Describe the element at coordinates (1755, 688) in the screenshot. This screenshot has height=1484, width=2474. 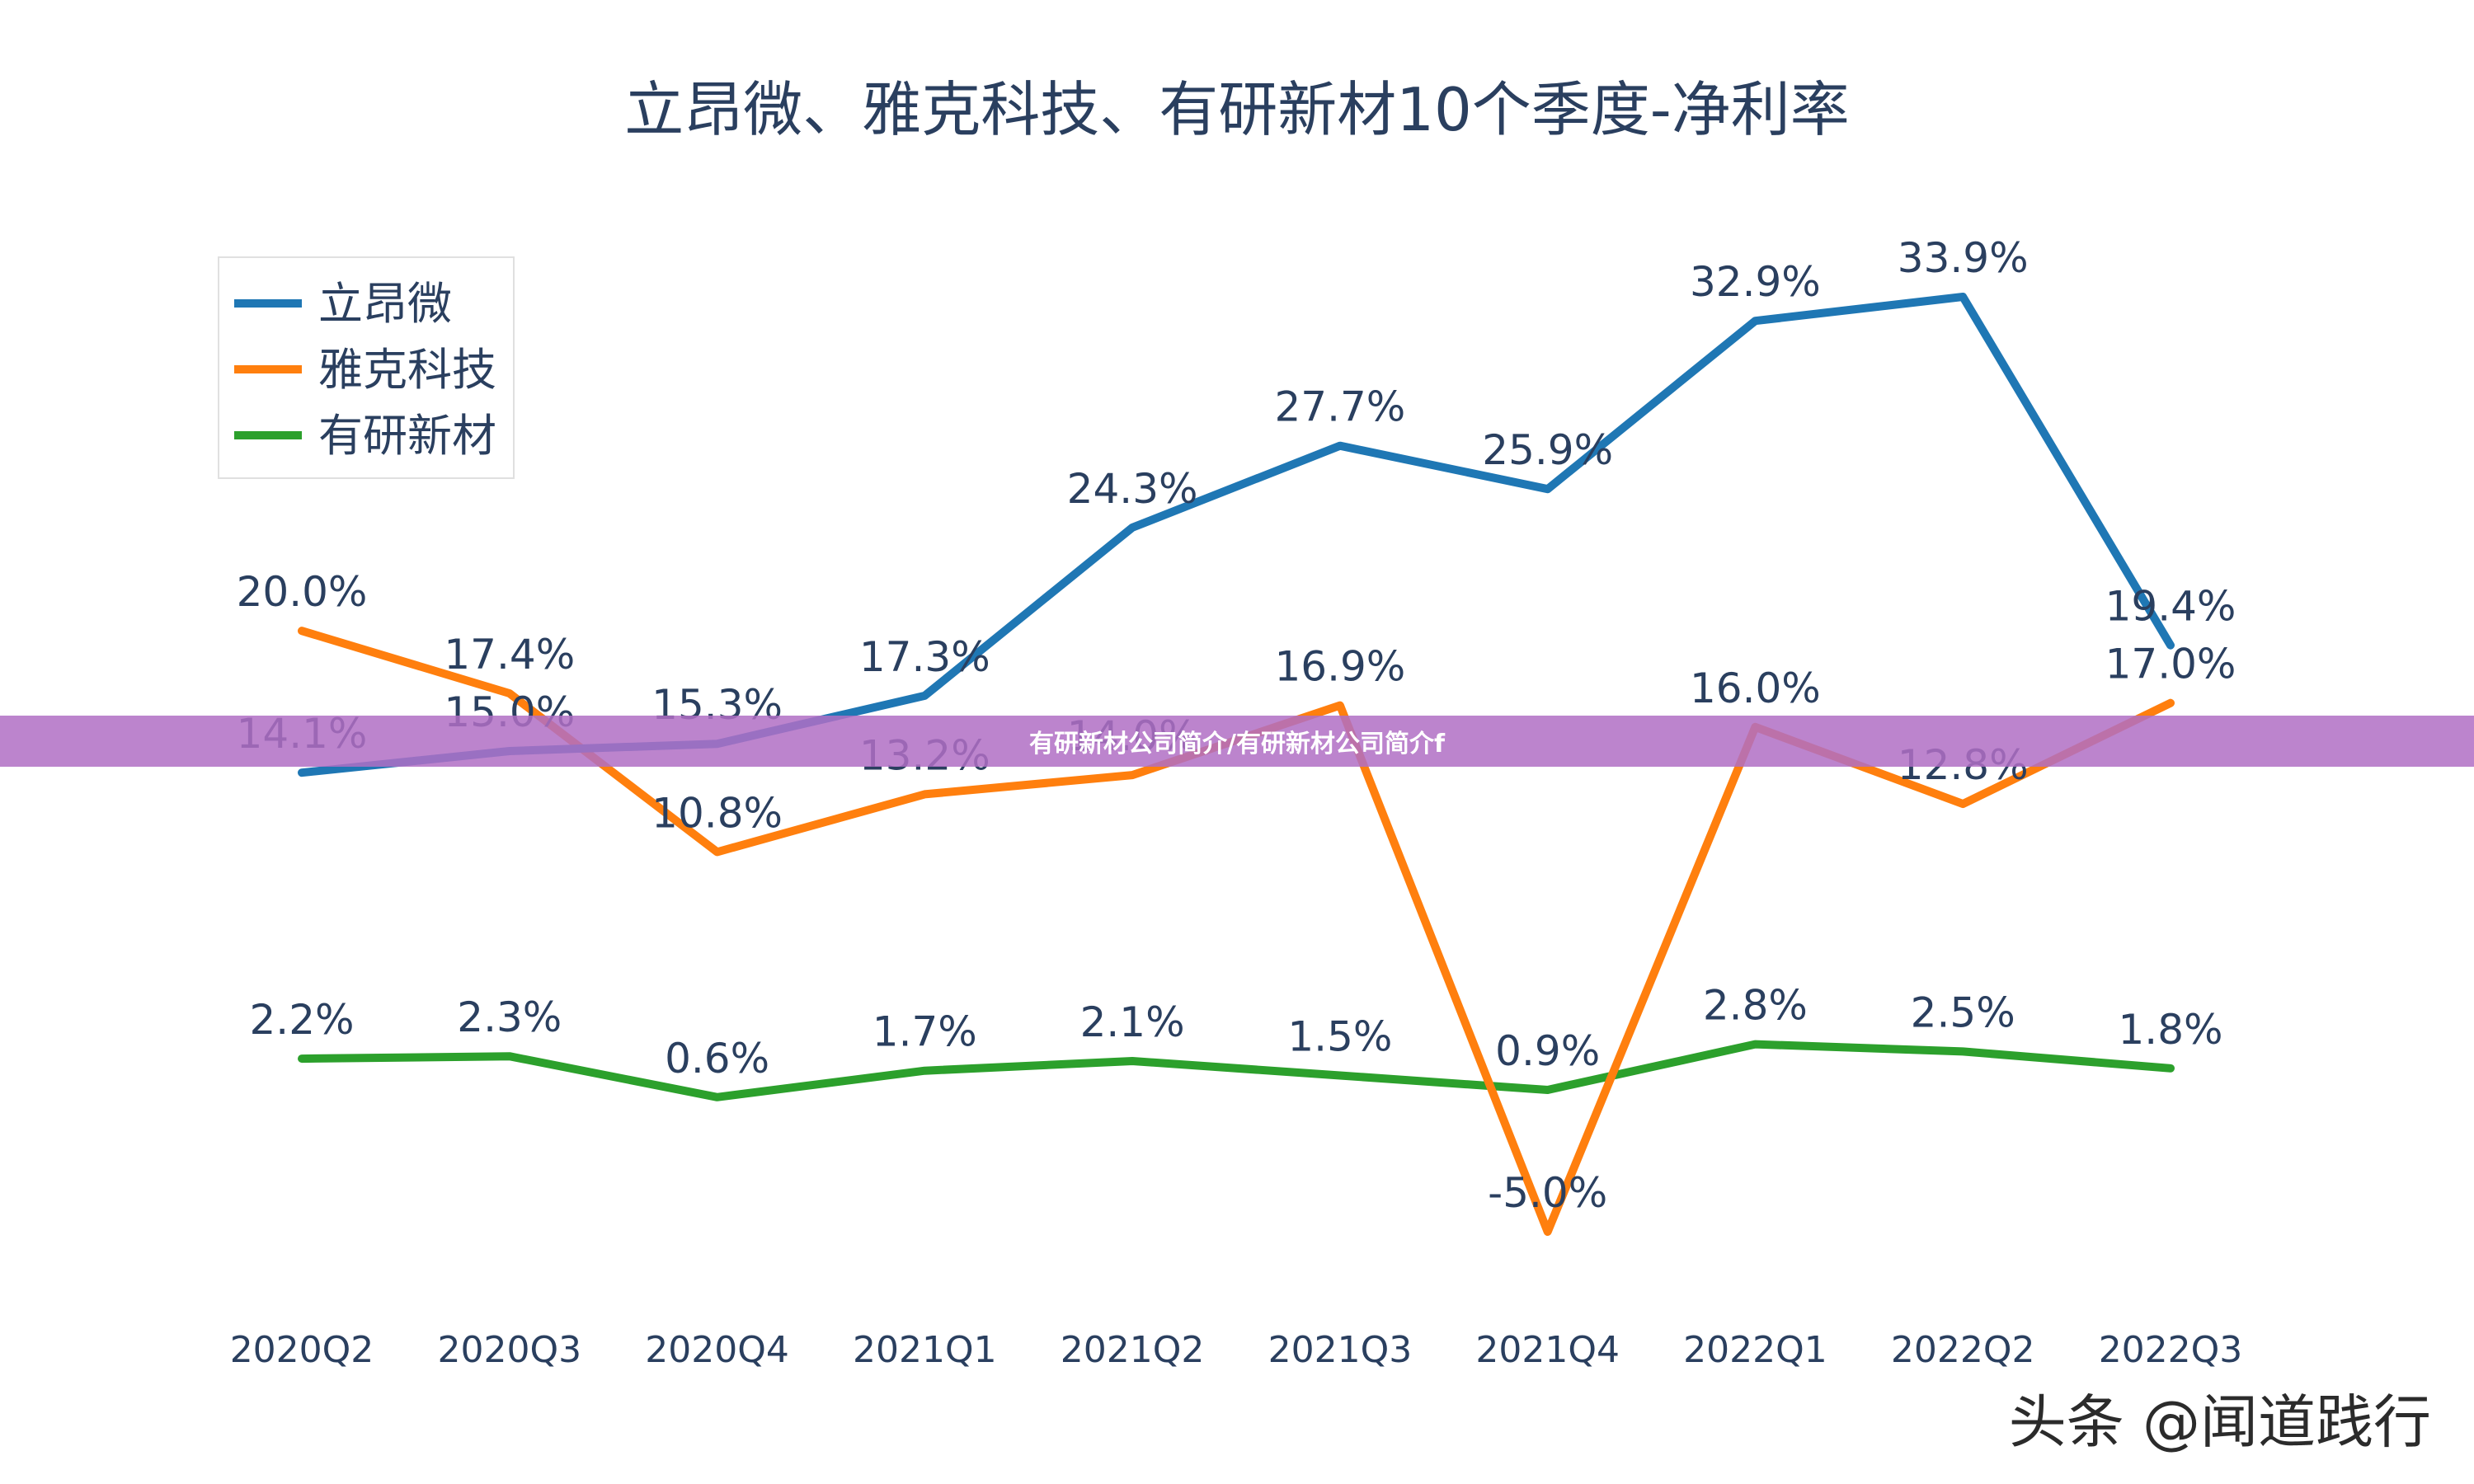
I see `data-label-1-7: 16.0%` at that location.